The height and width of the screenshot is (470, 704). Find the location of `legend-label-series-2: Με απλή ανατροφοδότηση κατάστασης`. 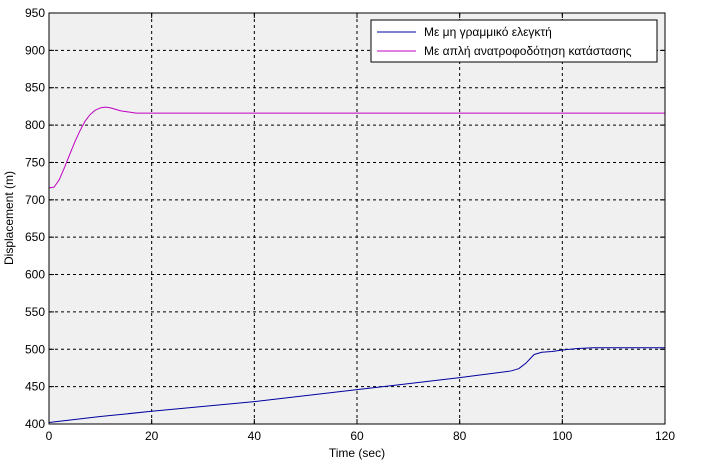

legend-label-series-2: Με απλή ανατροφοδότηση κατάστασης is located at coordinates (528, 51).